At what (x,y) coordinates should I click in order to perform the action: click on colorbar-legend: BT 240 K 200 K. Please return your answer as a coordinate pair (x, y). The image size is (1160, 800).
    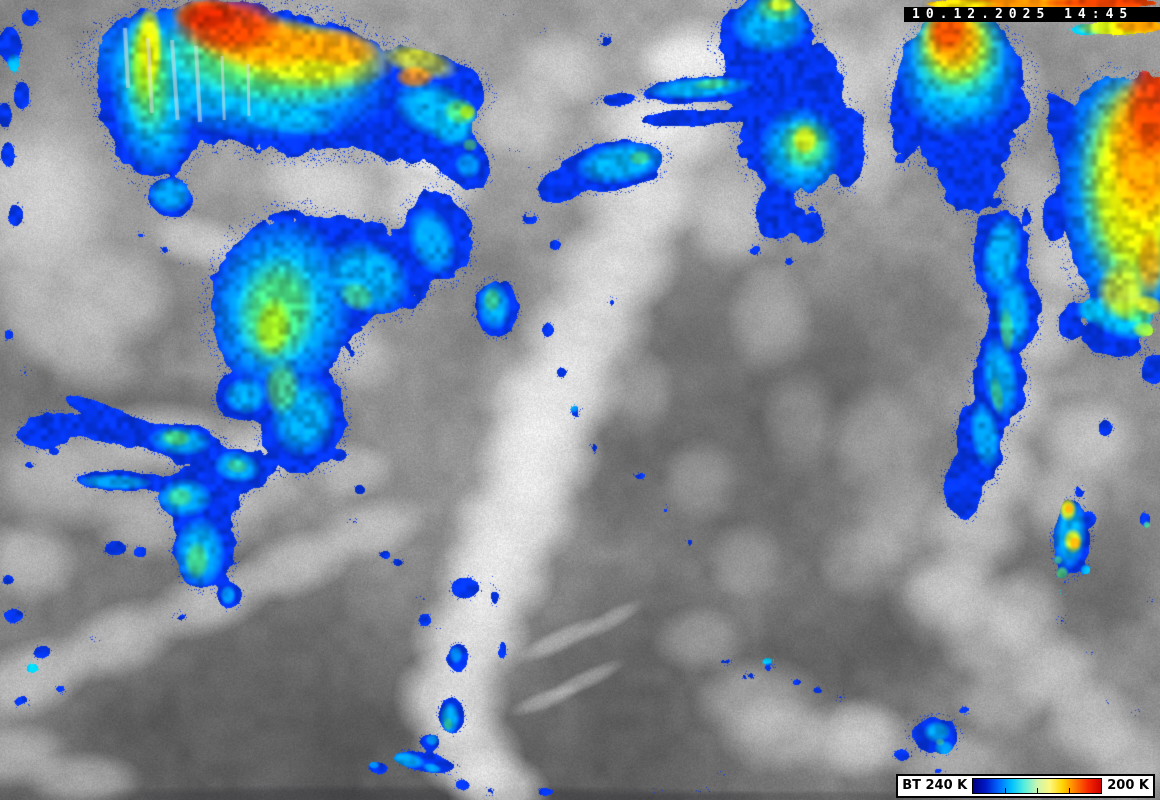
    Looking at the image, I should click on (1025, 786).